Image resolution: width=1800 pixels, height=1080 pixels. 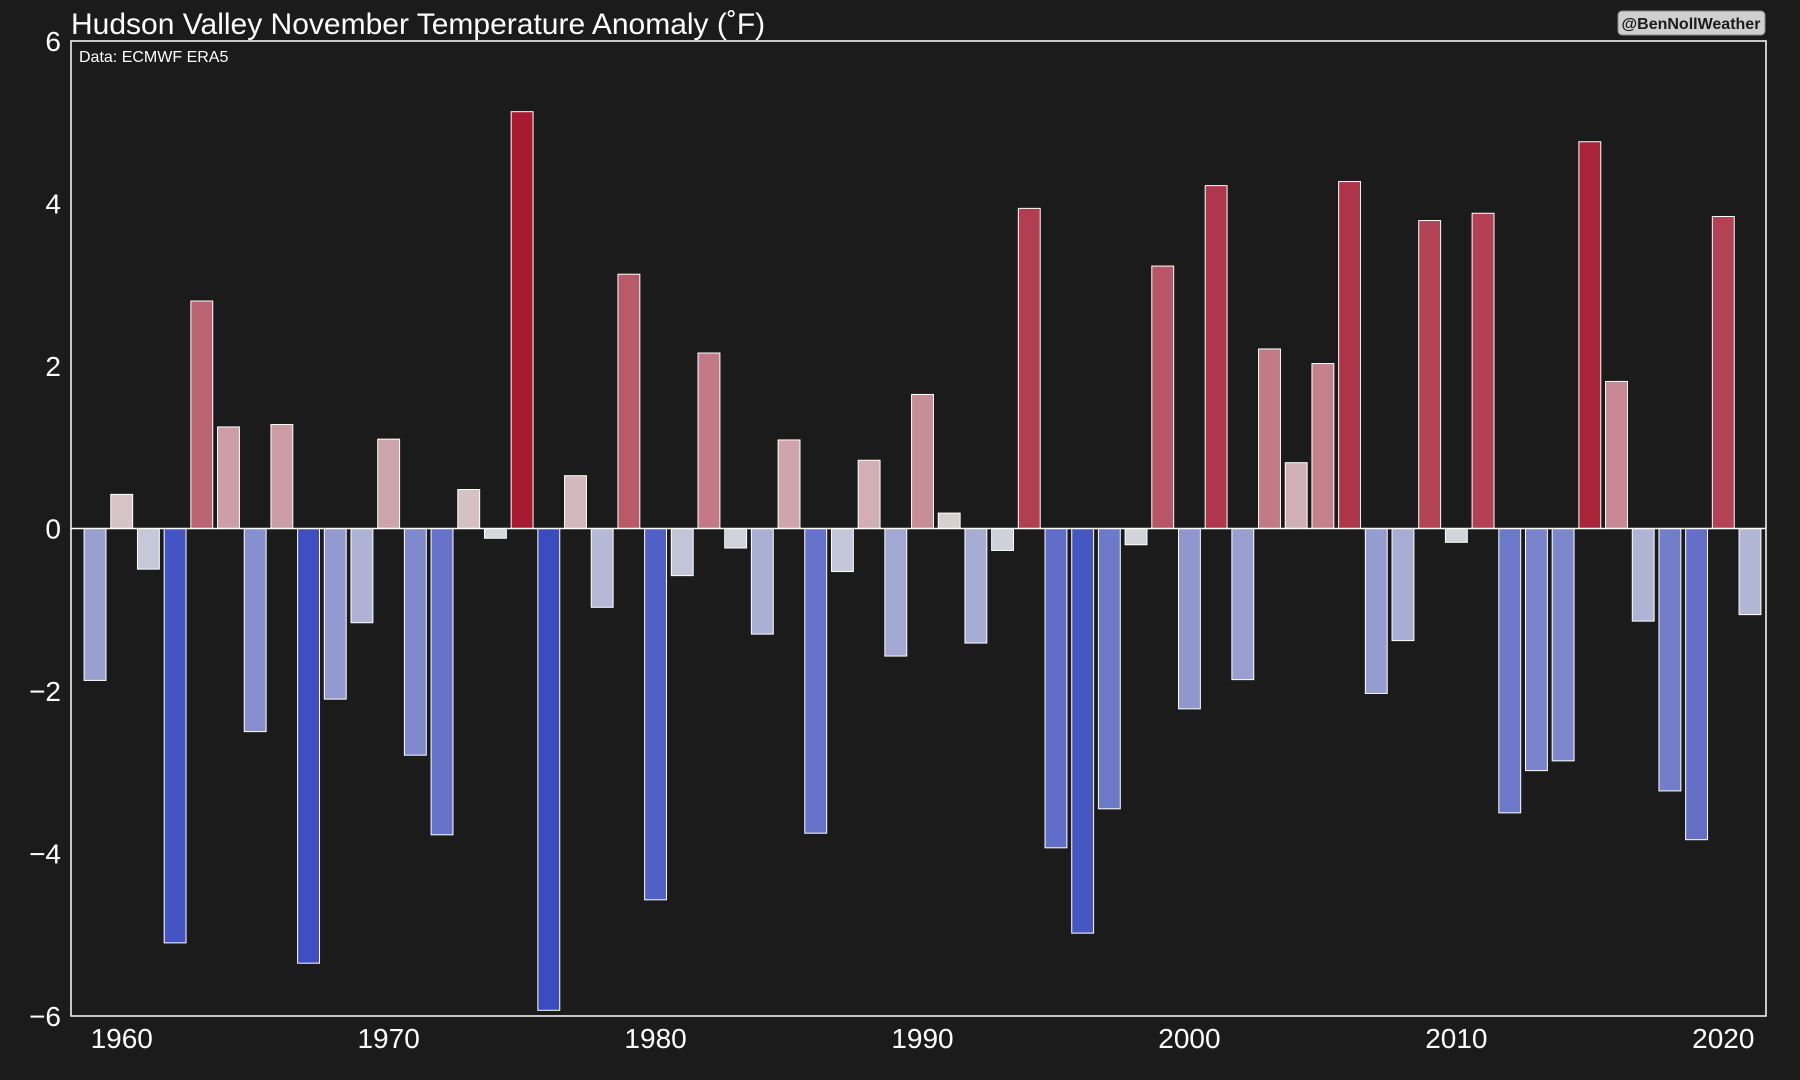 I want to click on bar-1980, so click(x=656, y=714).